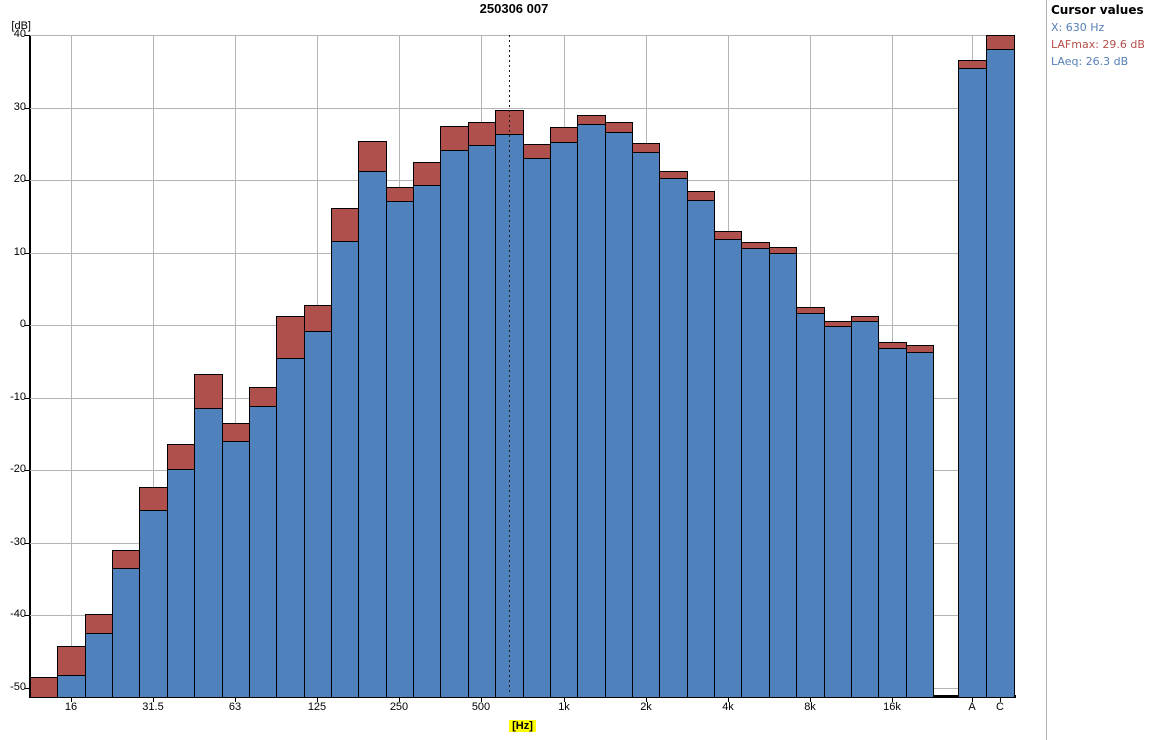 The width and height of the screenshot is (1153, 740). I want to click on x-tick-label-125: 125, so click(317, 707).